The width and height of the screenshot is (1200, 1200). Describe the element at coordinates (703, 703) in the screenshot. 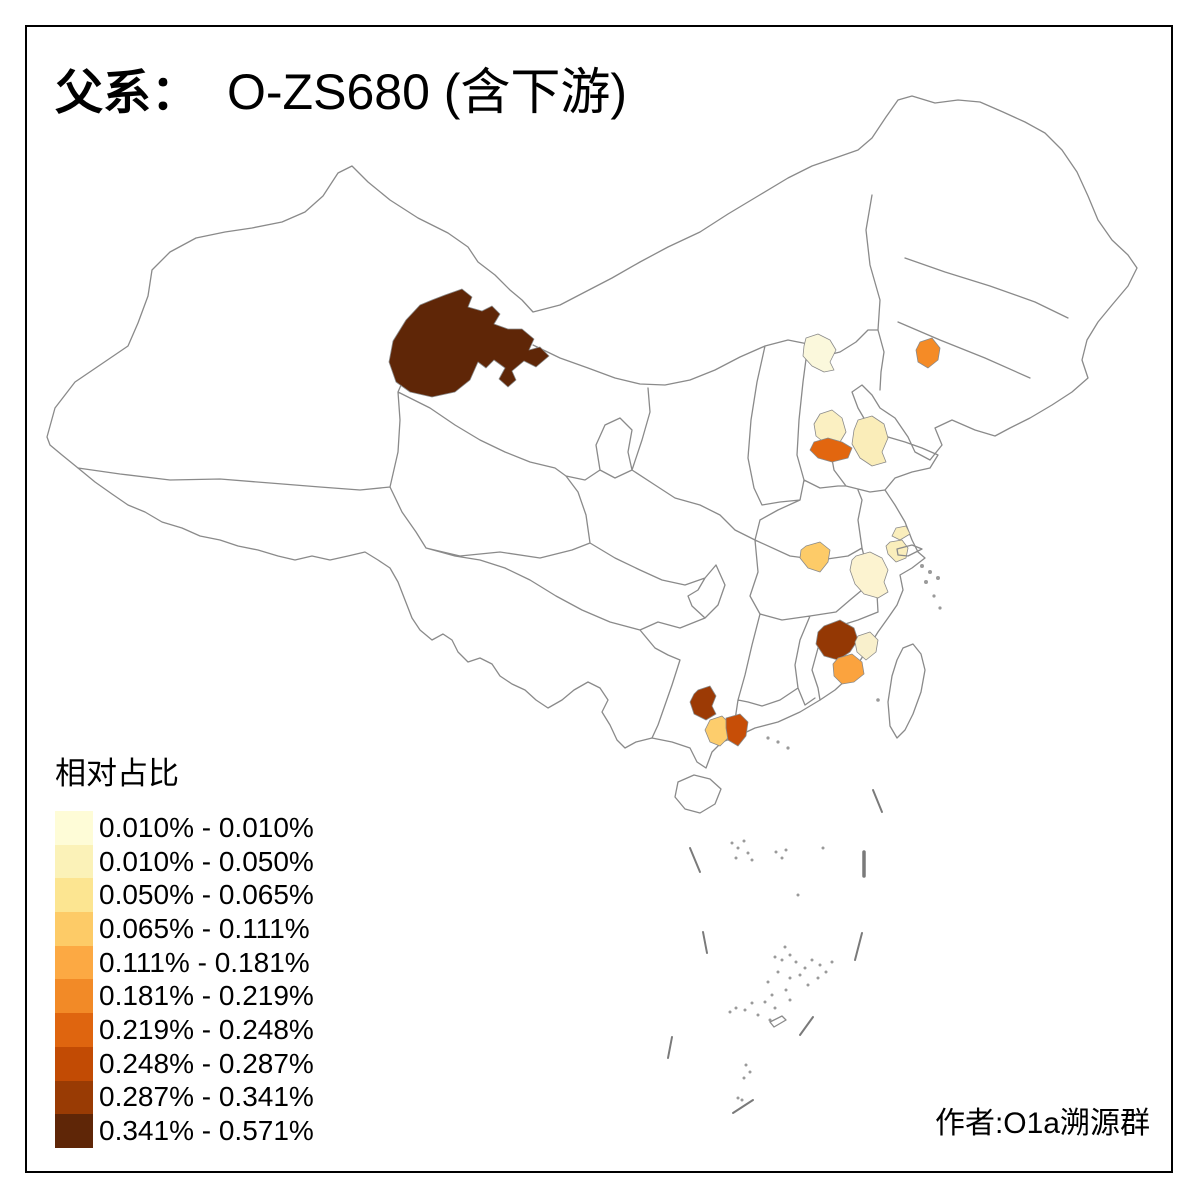

I see `region-guangxi-east-dark` at that location.